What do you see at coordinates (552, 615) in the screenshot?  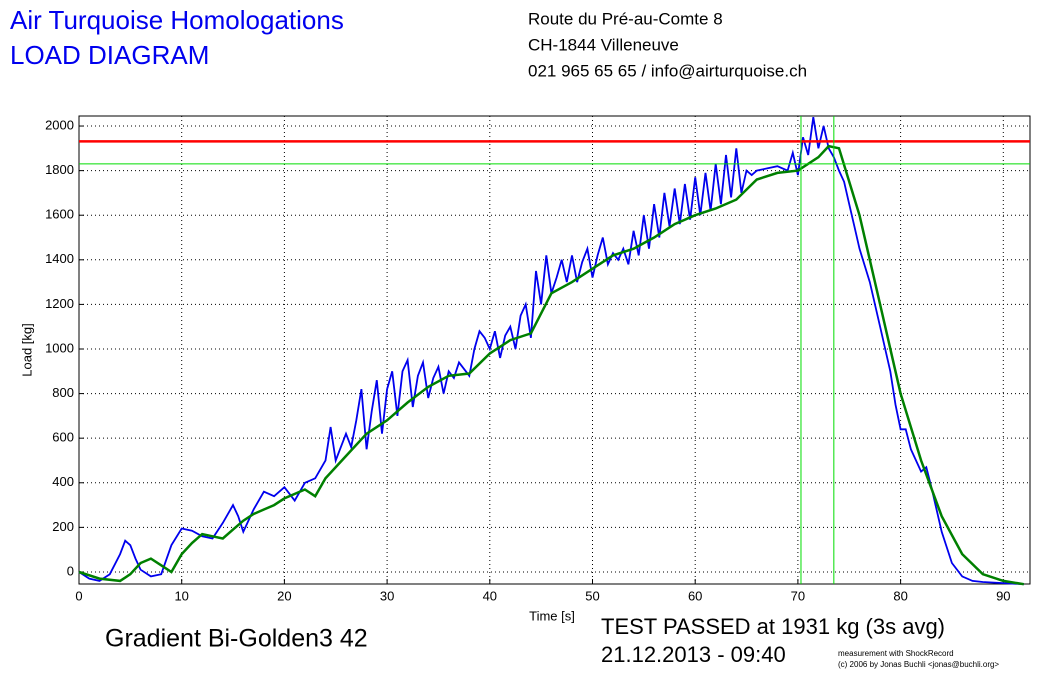 I see `x-axis-label: Time [s]` at bounding box center [552, 615].